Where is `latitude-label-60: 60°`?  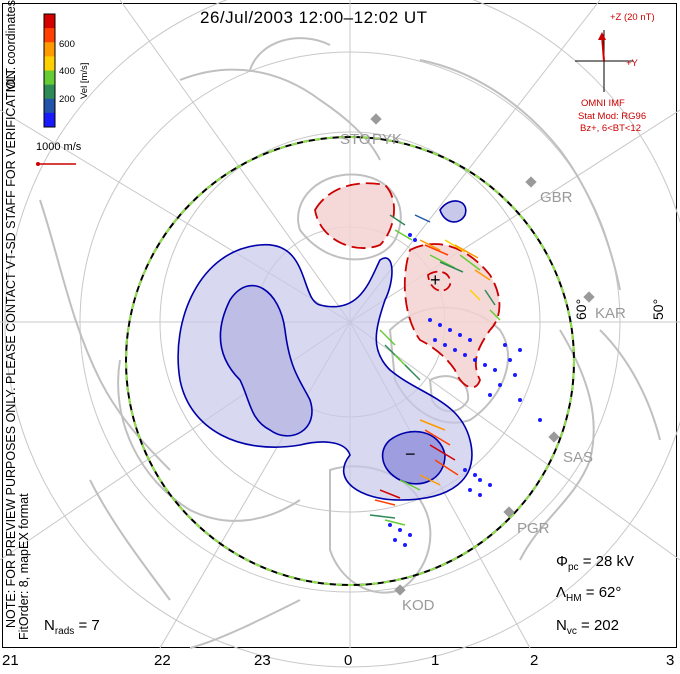
latitude-label-60: 60° is located at coordinates (581, 309).